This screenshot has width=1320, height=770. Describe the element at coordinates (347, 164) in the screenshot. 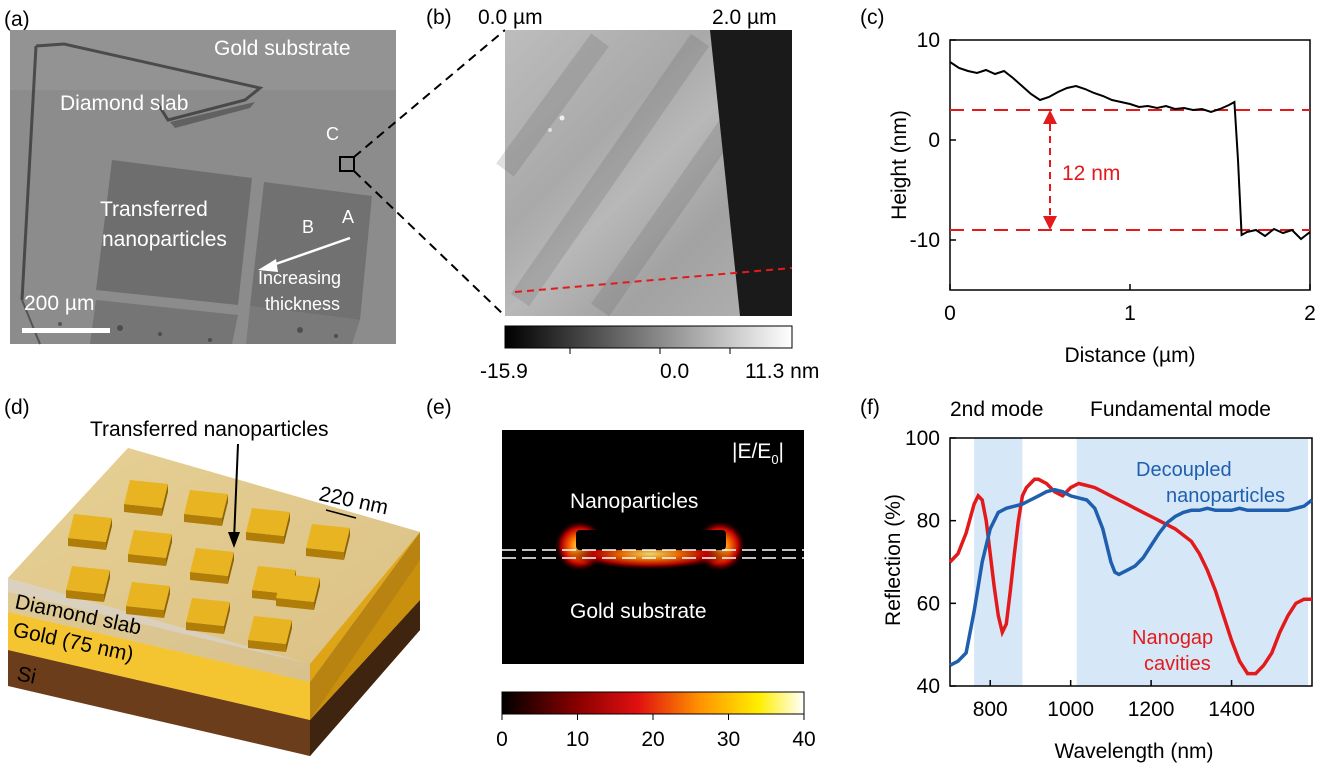

I see `afm-scan-box` at that location.